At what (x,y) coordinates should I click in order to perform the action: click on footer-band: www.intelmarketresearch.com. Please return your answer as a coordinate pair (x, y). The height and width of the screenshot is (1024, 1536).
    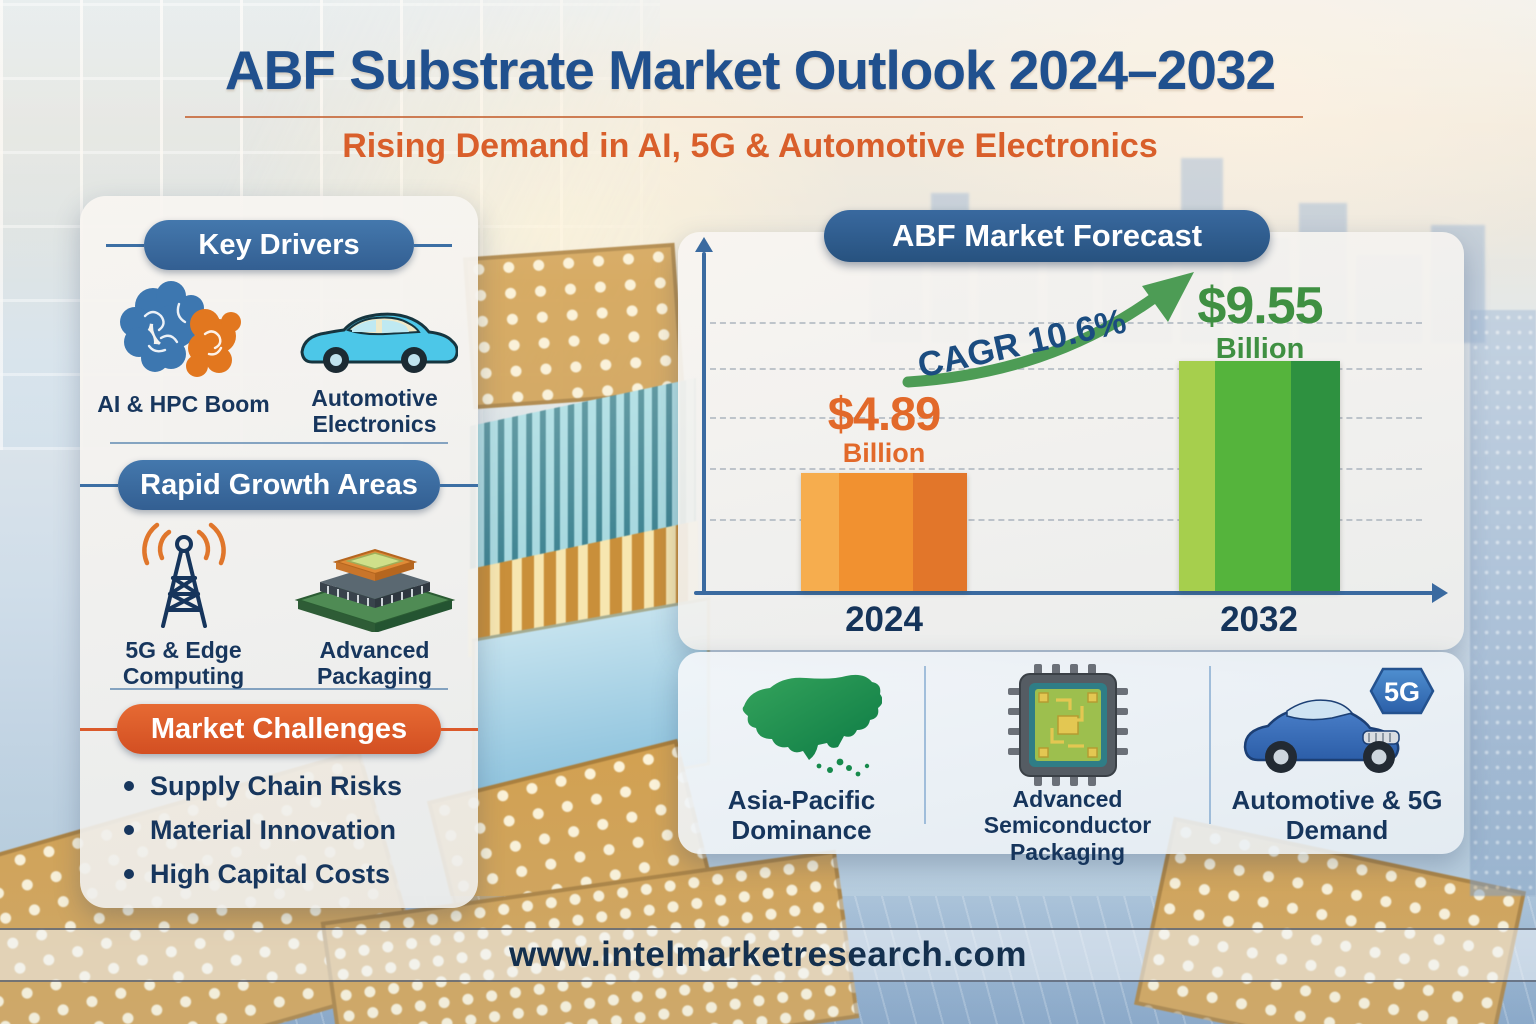
    Looking at the image, I should click on (768, 955).